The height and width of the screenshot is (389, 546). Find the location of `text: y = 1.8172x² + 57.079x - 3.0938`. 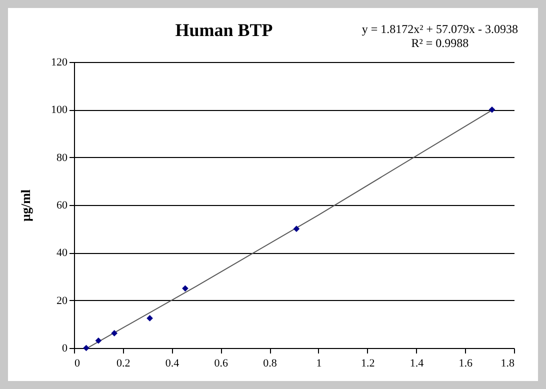

text: y = 1.8172x² + 57.079x - 3.0938 is located at coordinates (440, 29).